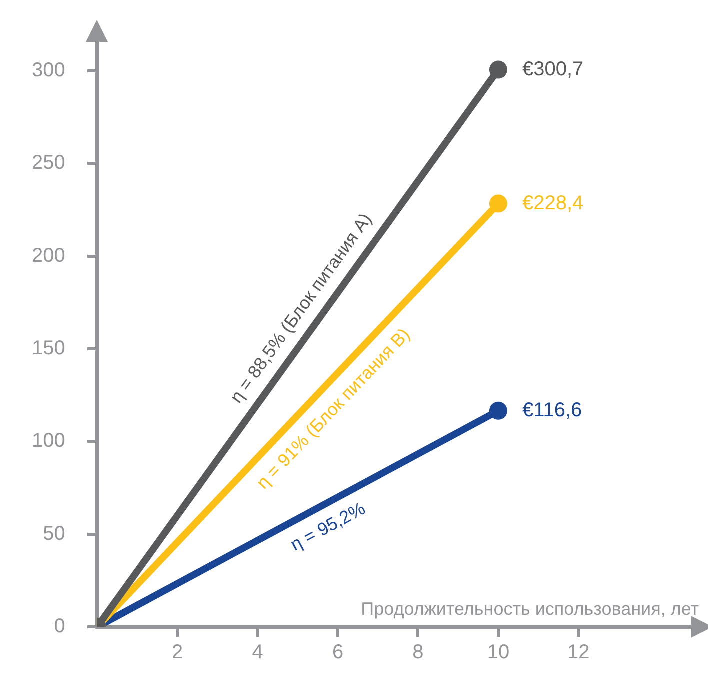 The height and width of the screenshot is (677, 708). Describe the element at coordinates (60, 627) in the screenshot. I see `y-tick-label: 0` at that location.